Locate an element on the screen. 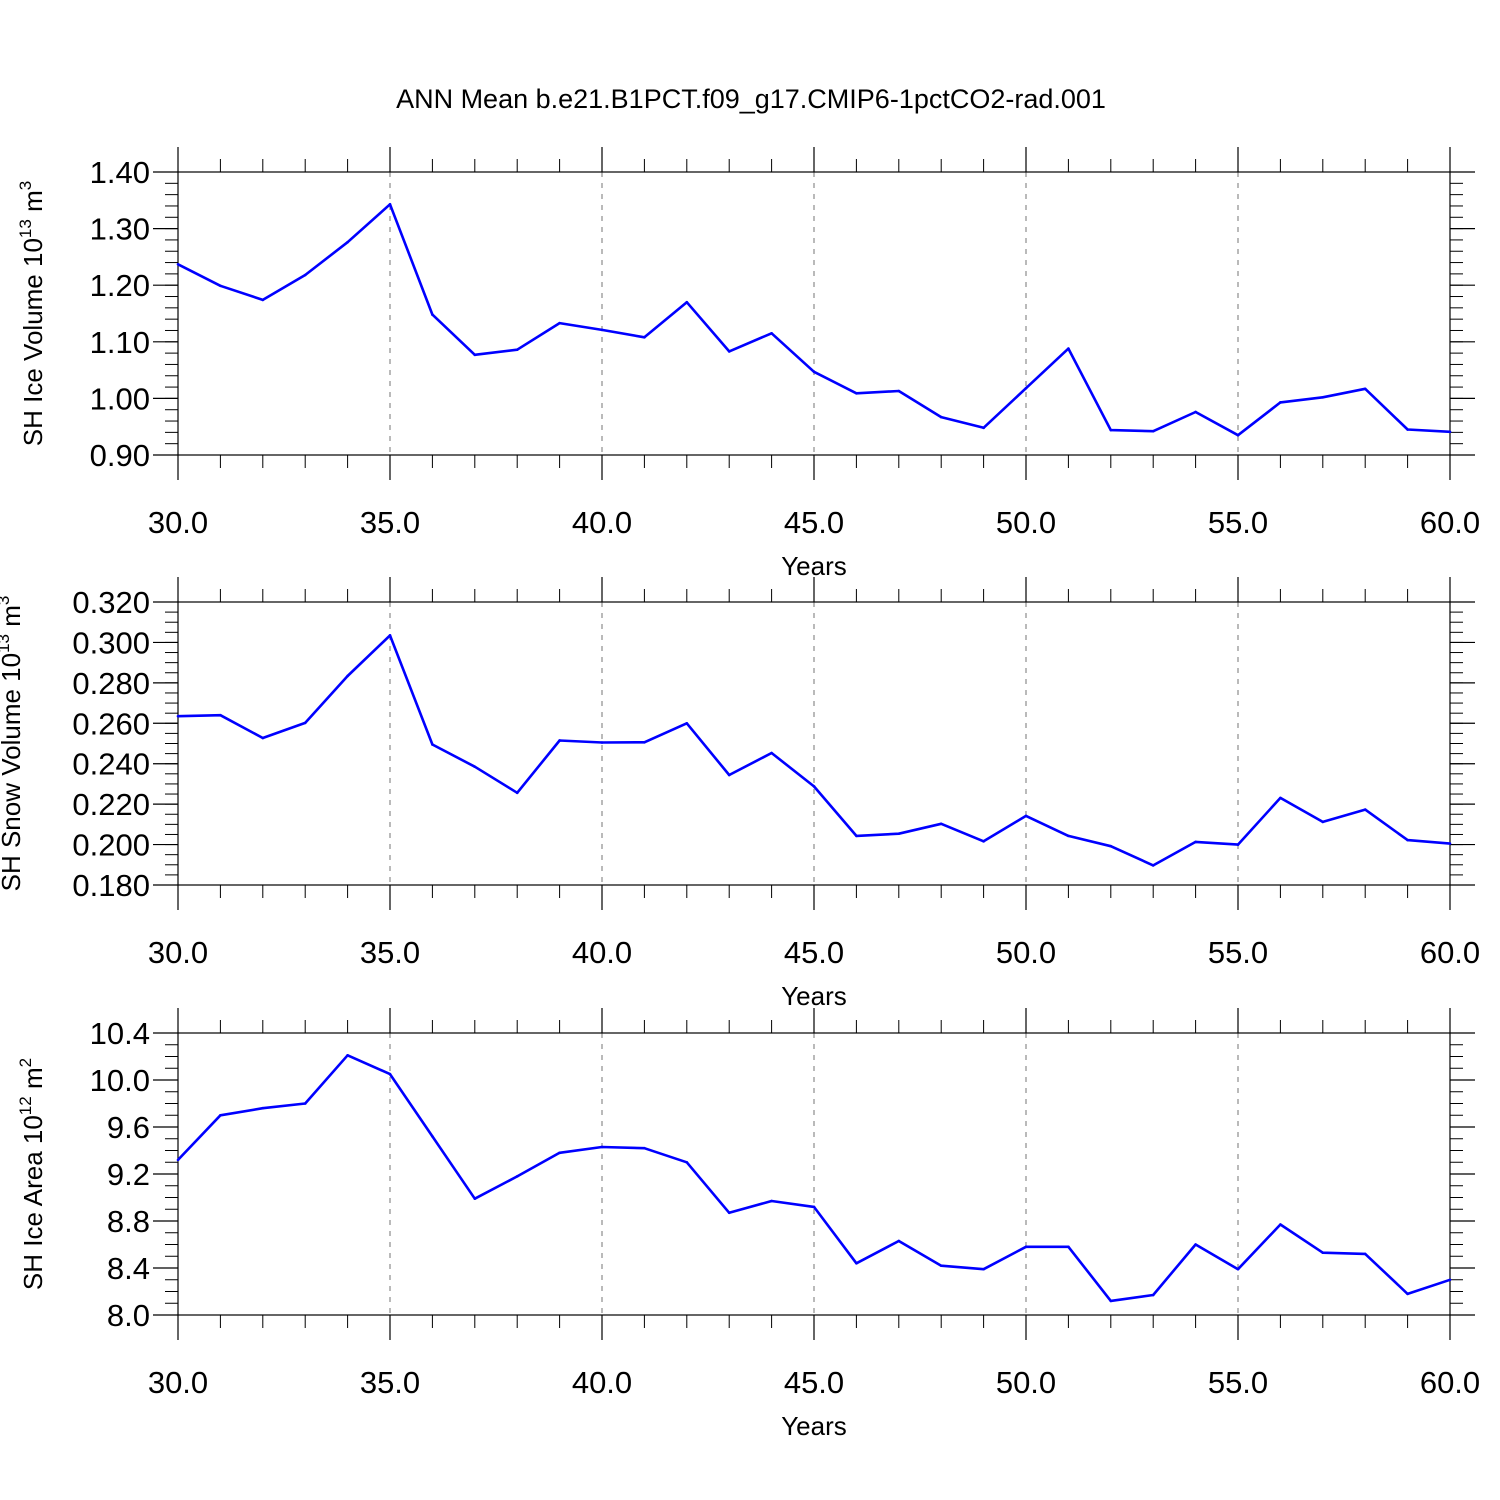 The width and height of the screenshot is (1500, 1500). y-tick-label: 1.10 is located at coordinates (120, 342).